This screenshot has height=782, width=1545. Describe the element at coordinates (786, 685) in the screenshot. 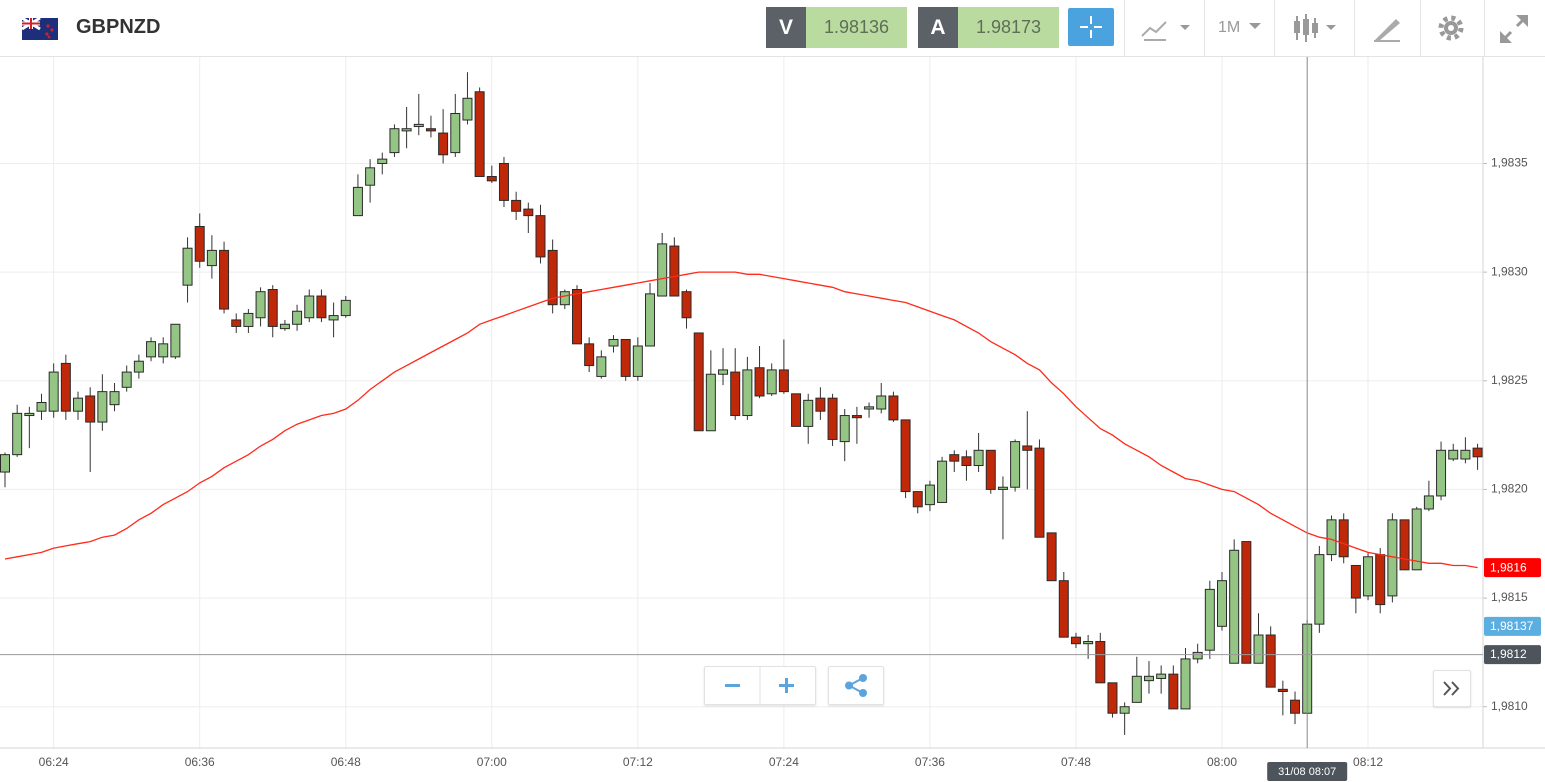

I see `zoom-in-button` at that location.